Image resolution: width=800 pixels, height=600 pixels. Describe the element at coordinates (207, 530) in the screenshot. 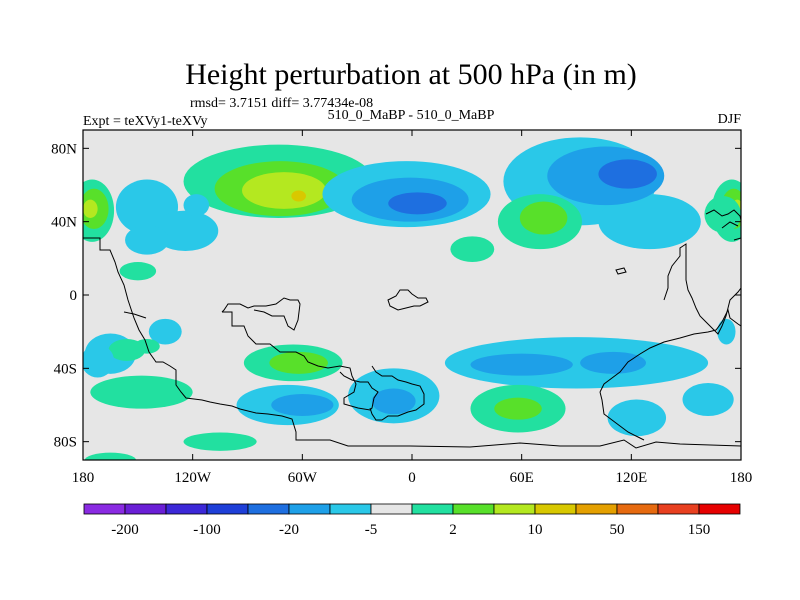

I see `colorbar-label: -100` at that location.